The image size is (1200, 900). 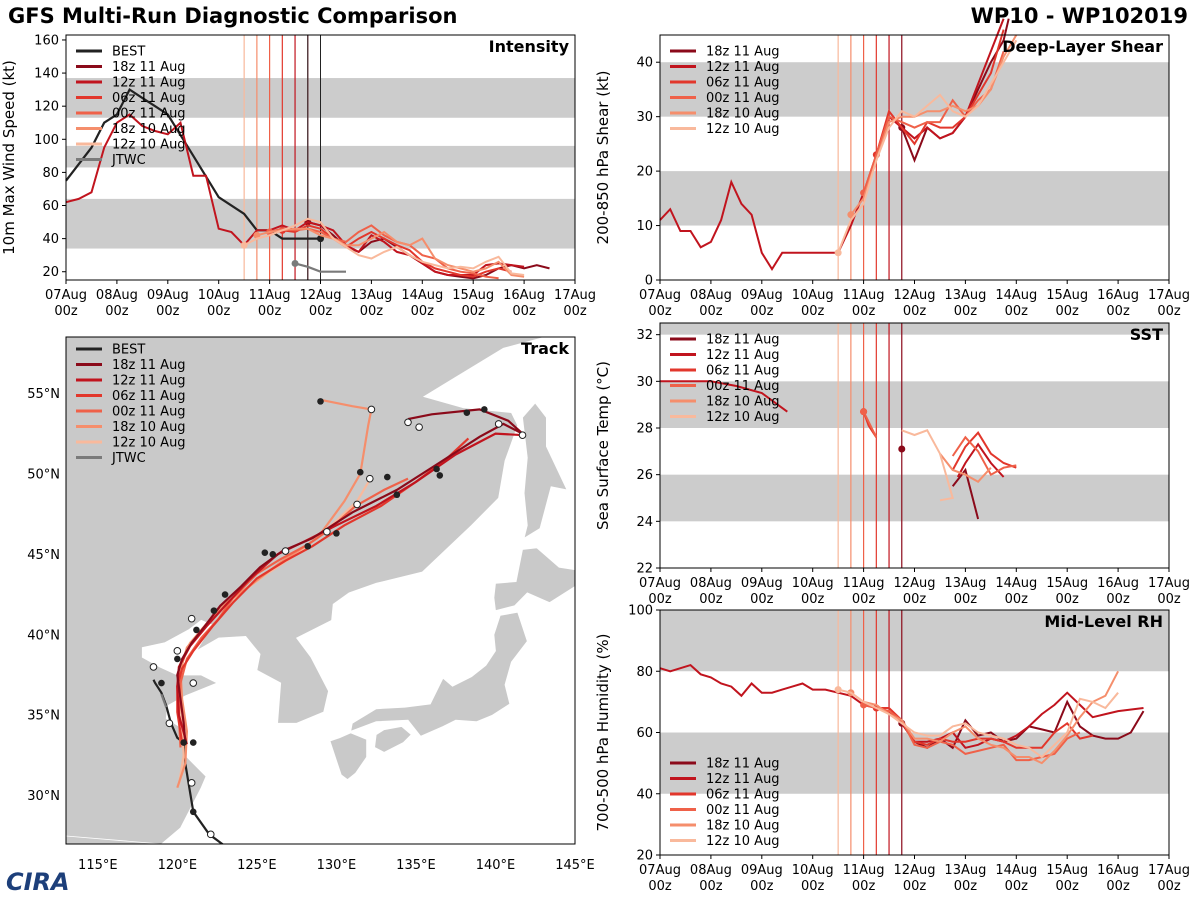 I want to click on panel-title: Track, so click(x=545, y=348).